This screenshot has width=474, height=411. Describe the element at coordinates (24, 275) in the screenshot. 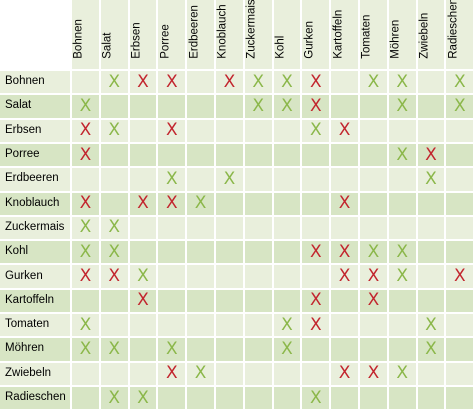

I see `row-label: Gurken` at that location.